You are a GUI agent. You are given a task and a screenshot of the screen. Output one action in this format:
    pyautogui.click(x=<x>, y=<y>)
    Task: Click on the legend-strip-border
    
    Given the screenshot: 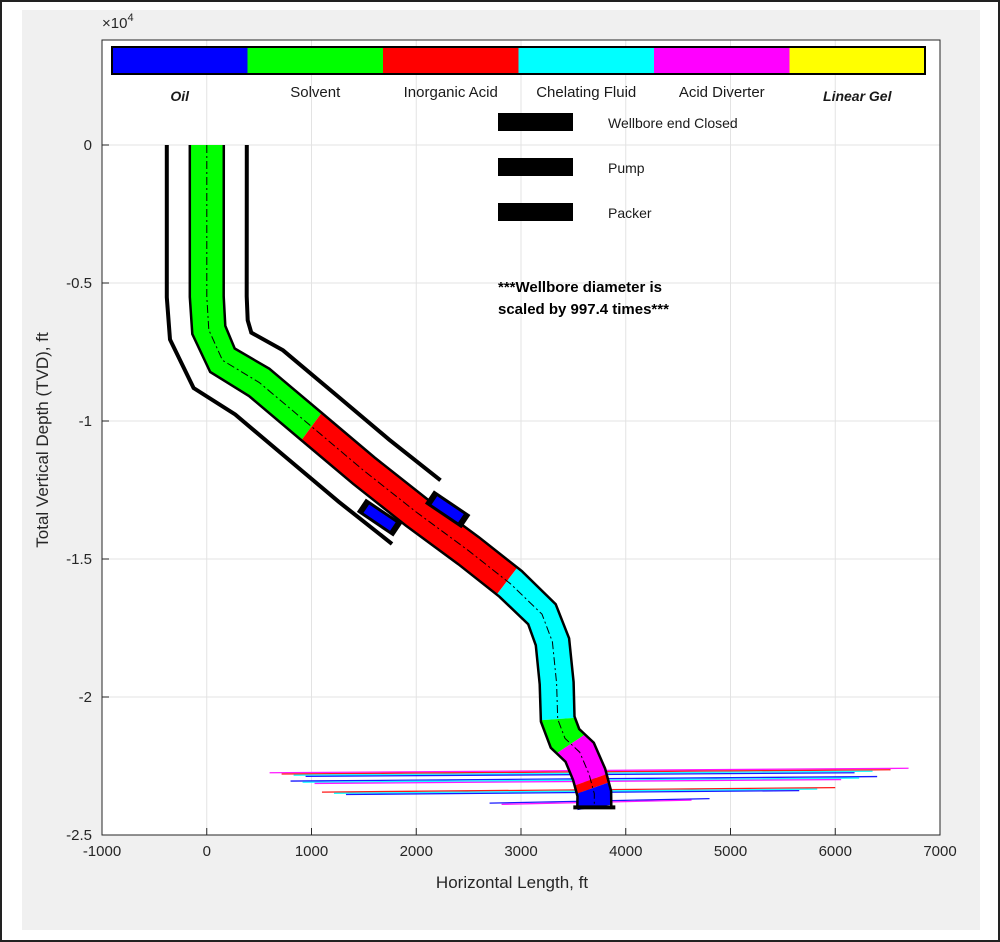 What is the action you would take?
    pyautogui.click(x=518, y=60)
    